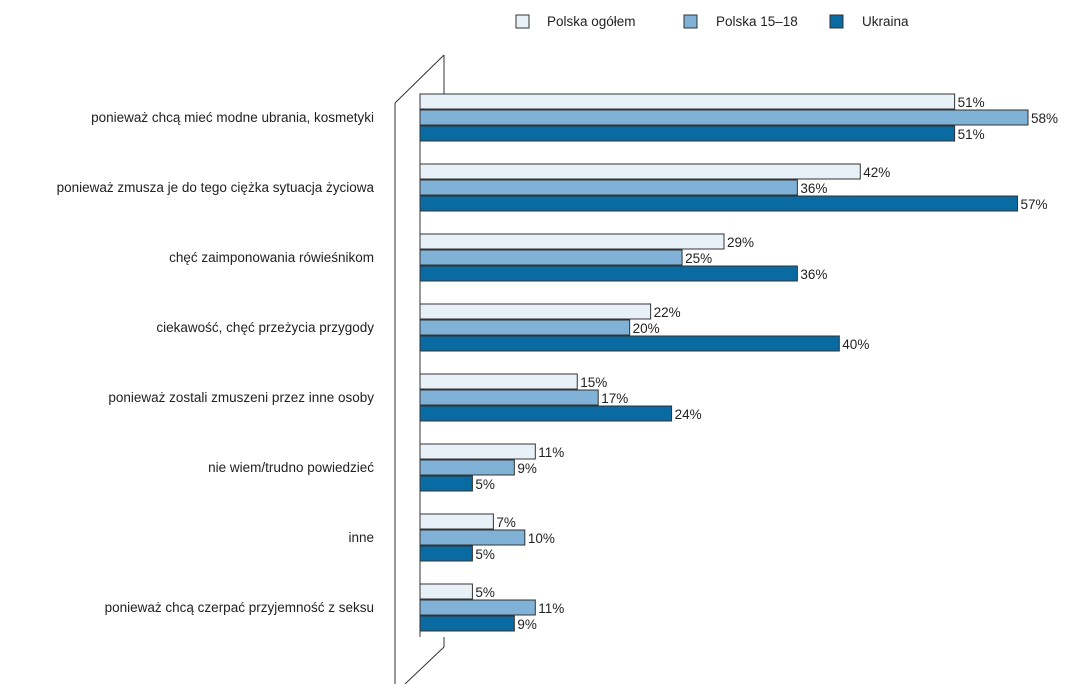  What do you see at coordinates (688, 414) in the screenshot?
I see `data-label: 24%` at bounding box center [688, 414].